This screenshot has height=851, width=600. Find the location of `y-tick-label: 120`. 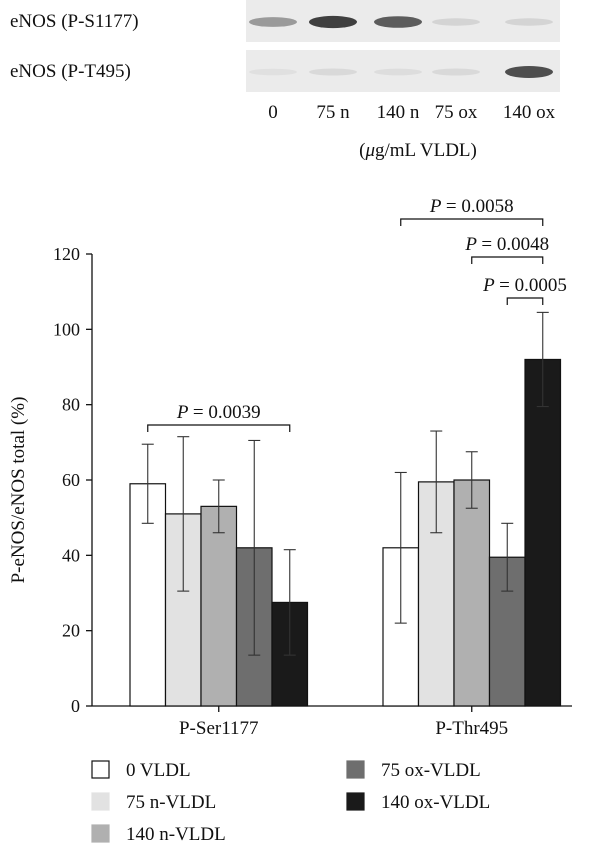

y-tick-label: 120 is located at coordinates (66, 254).